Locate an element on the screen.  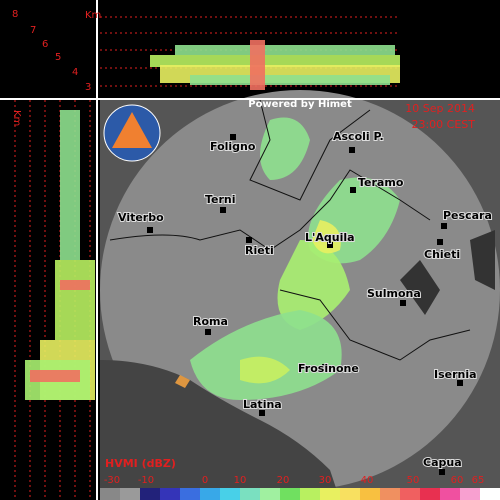
city-label: Capua is located at coordinates (442, 462).